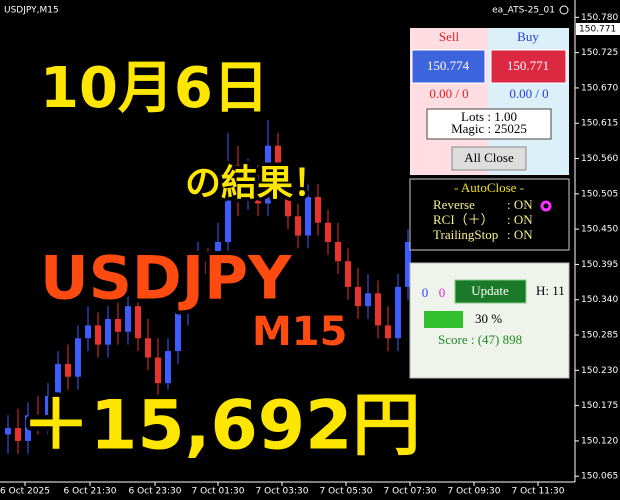 This screenshot has width=620, height=500. Describe the element at coordinates (442, 292) in the screenshot. I see `count-b: 0` at that location.